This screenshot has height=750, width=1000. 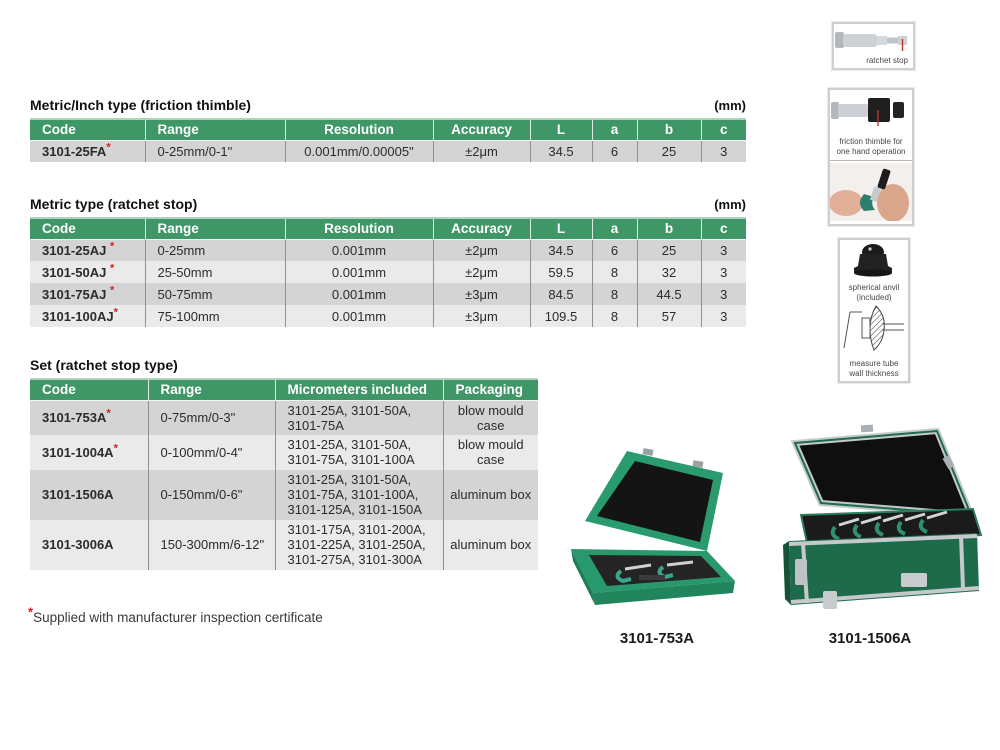 I want to click on blow-mould-case-photo, so click(x=655, y=534).